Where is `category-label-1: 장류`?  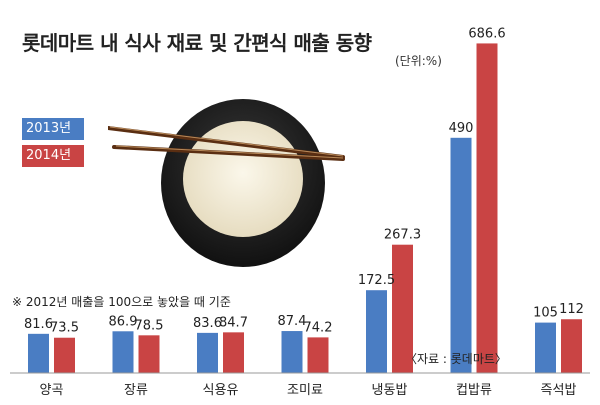 category-label-1: 장류 is located at coordinates (136, 390).